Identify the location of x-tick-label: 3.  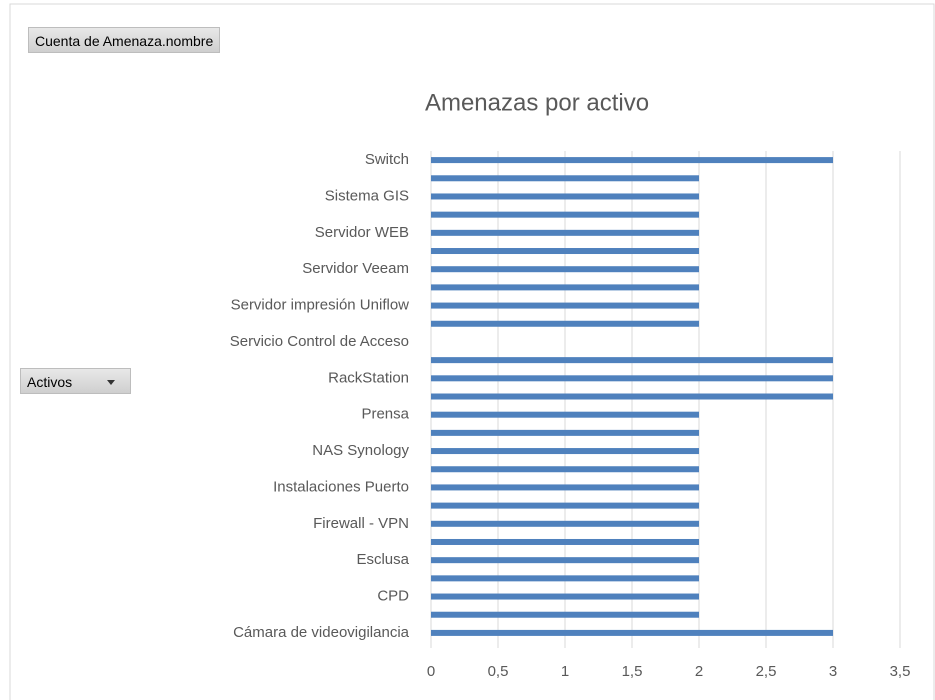
(833, 671).